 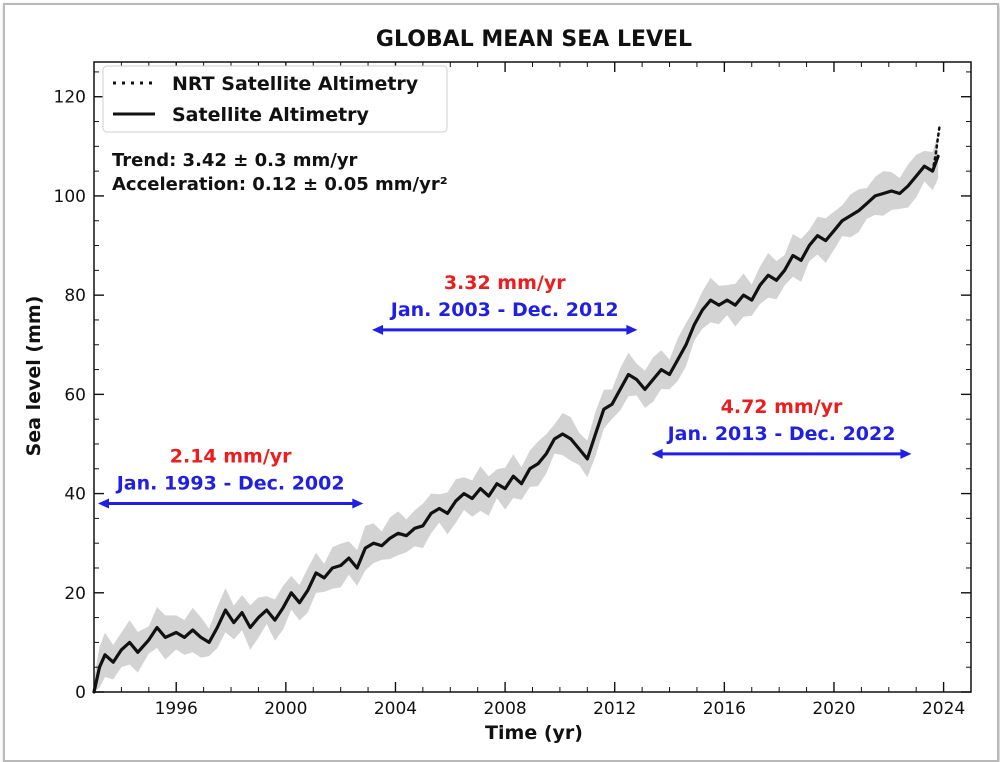 What do you see at coordinates (75, 594) in the screenshot?
I see `y-tick-label: 20` at bounding box center [75, 594].